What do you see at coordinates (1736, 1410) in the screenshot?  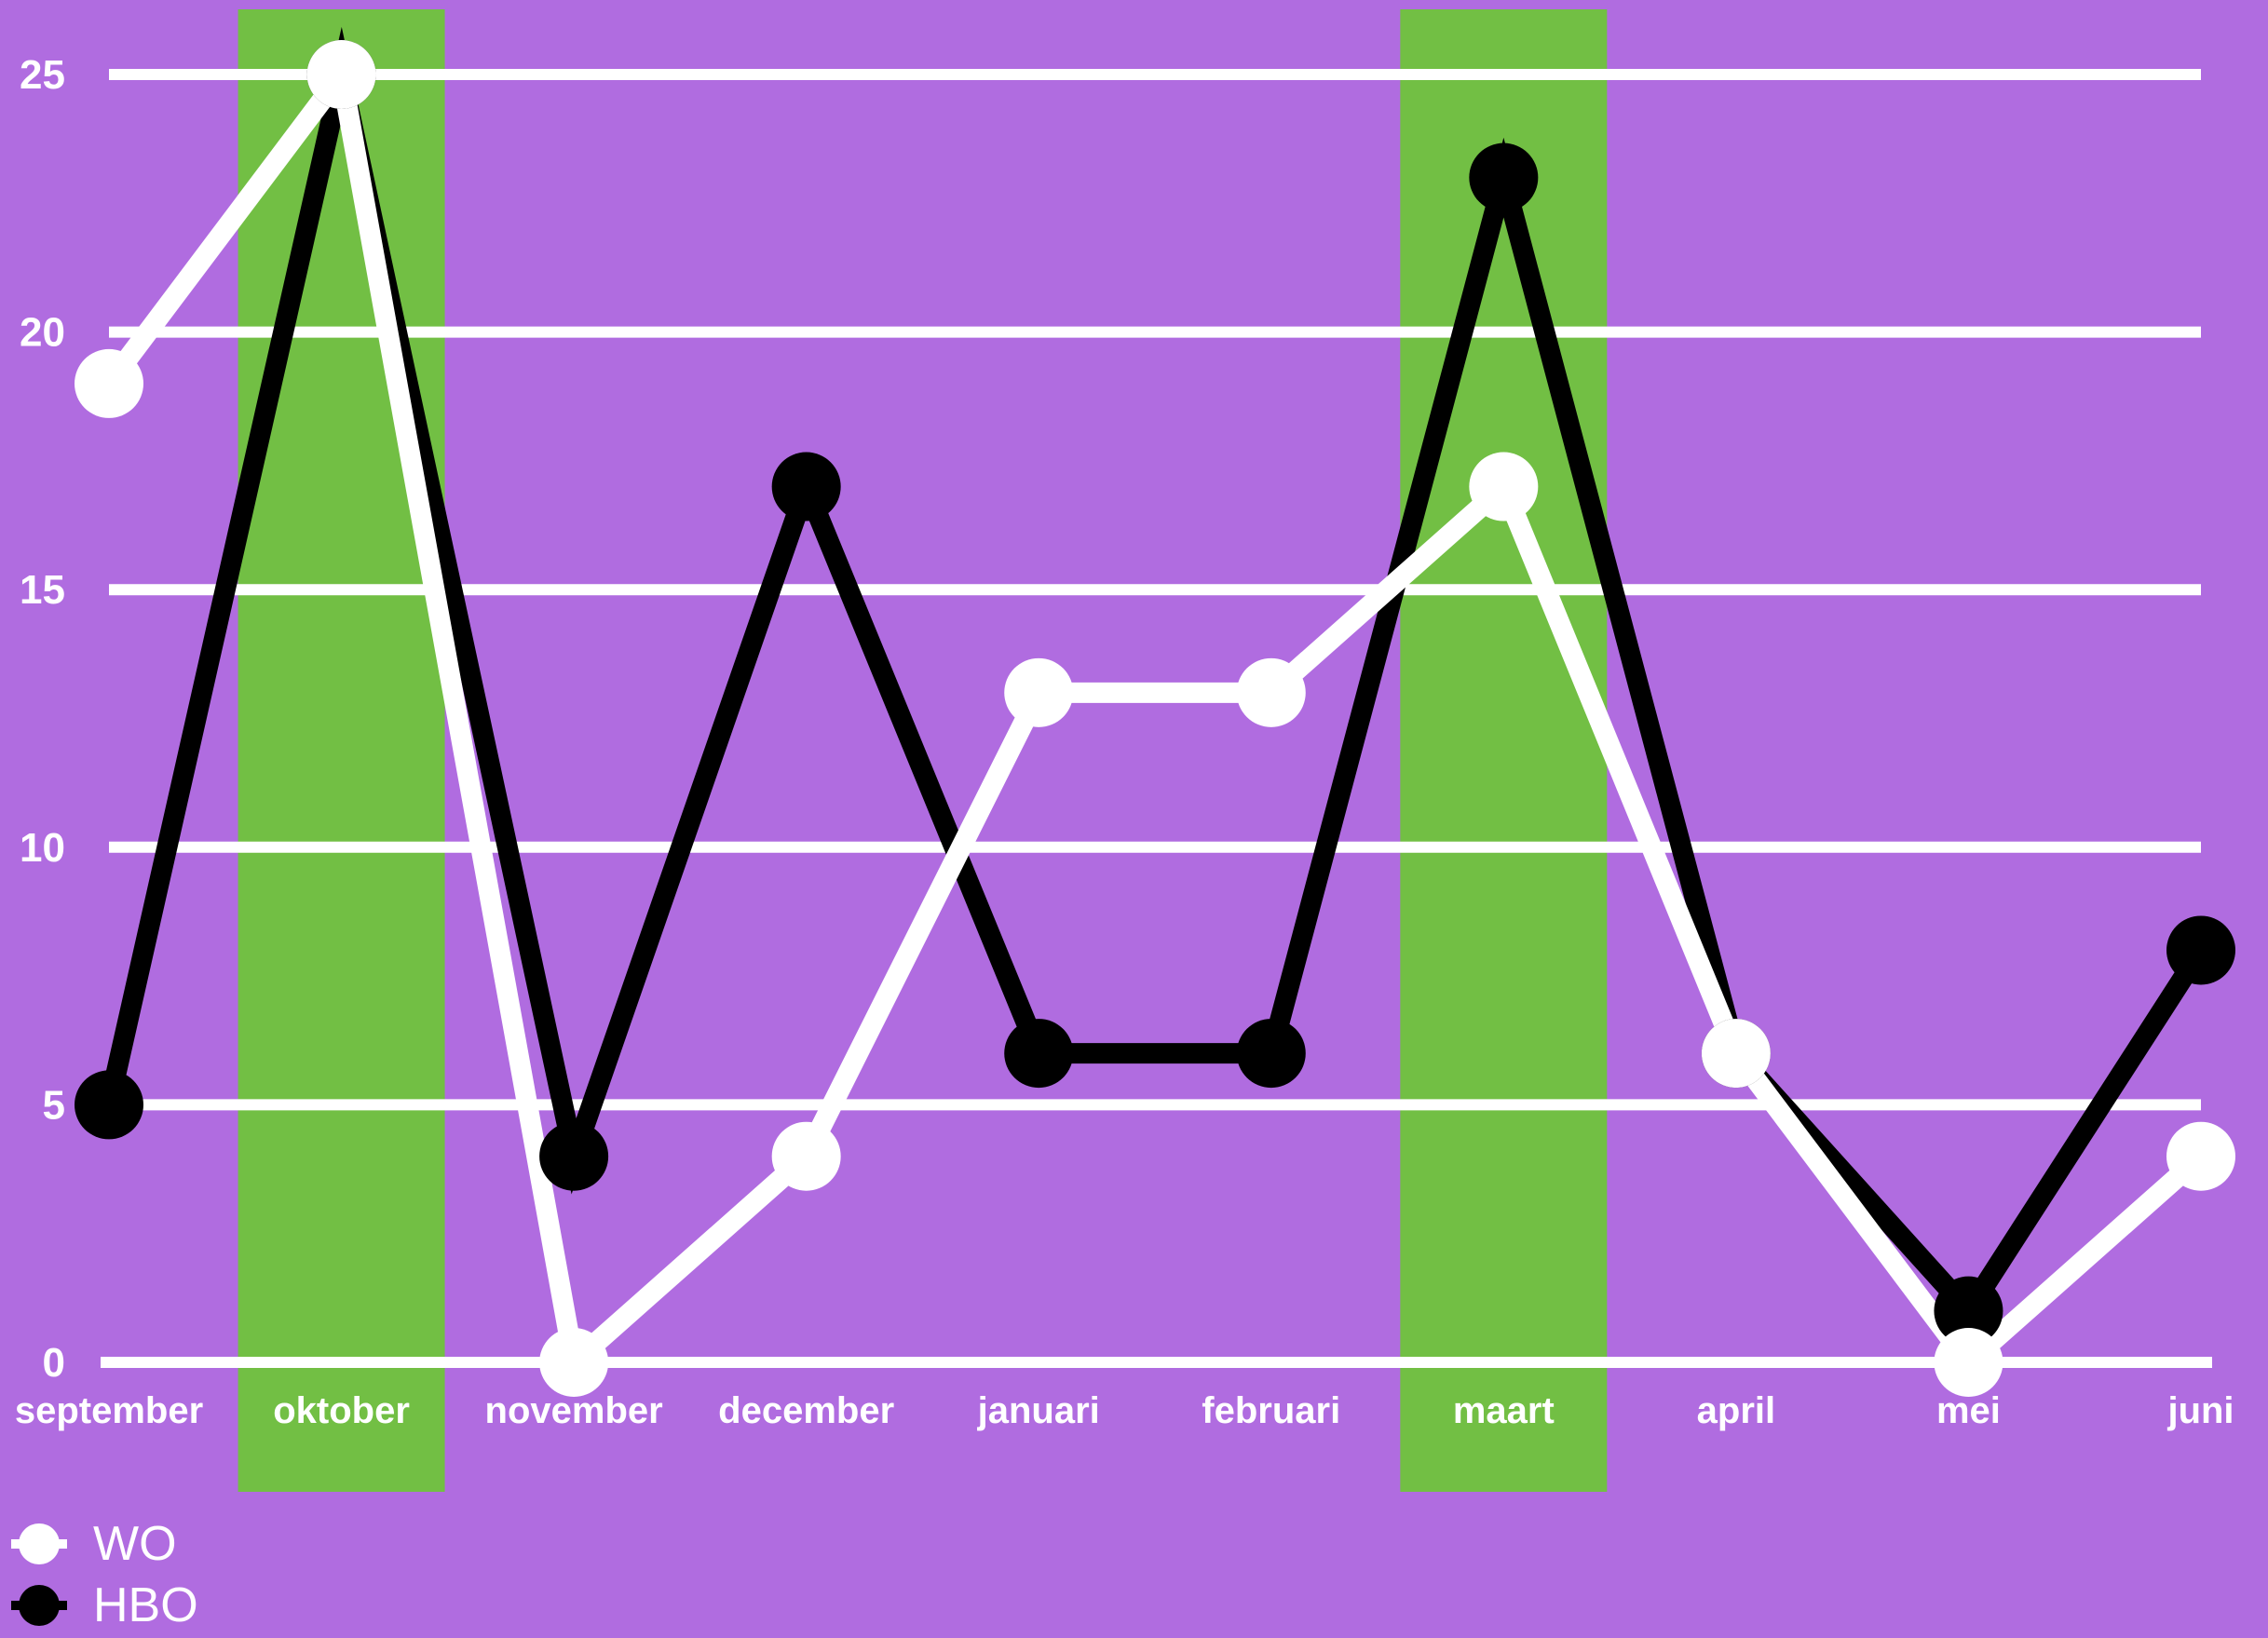 I see `x-tick-label: april` at bounding box center [1736, 1410].